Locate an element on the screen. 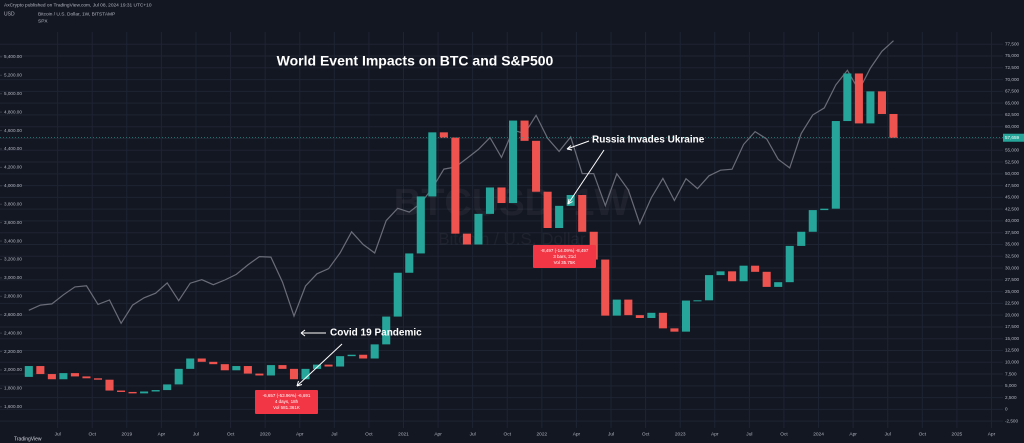 The height and width of the screenshot is (443, 1024). y2-tick-label: 47,500 is located at coordinates (1012, 185).